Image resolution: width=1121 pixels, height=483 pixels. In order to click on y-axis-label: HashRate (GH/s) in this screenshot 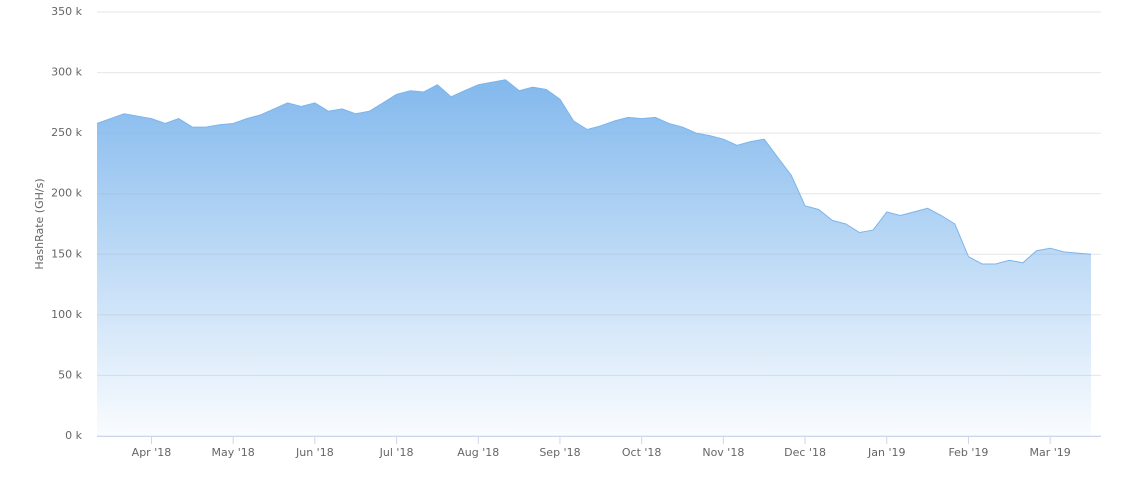, I will do `click(39, 223)`.